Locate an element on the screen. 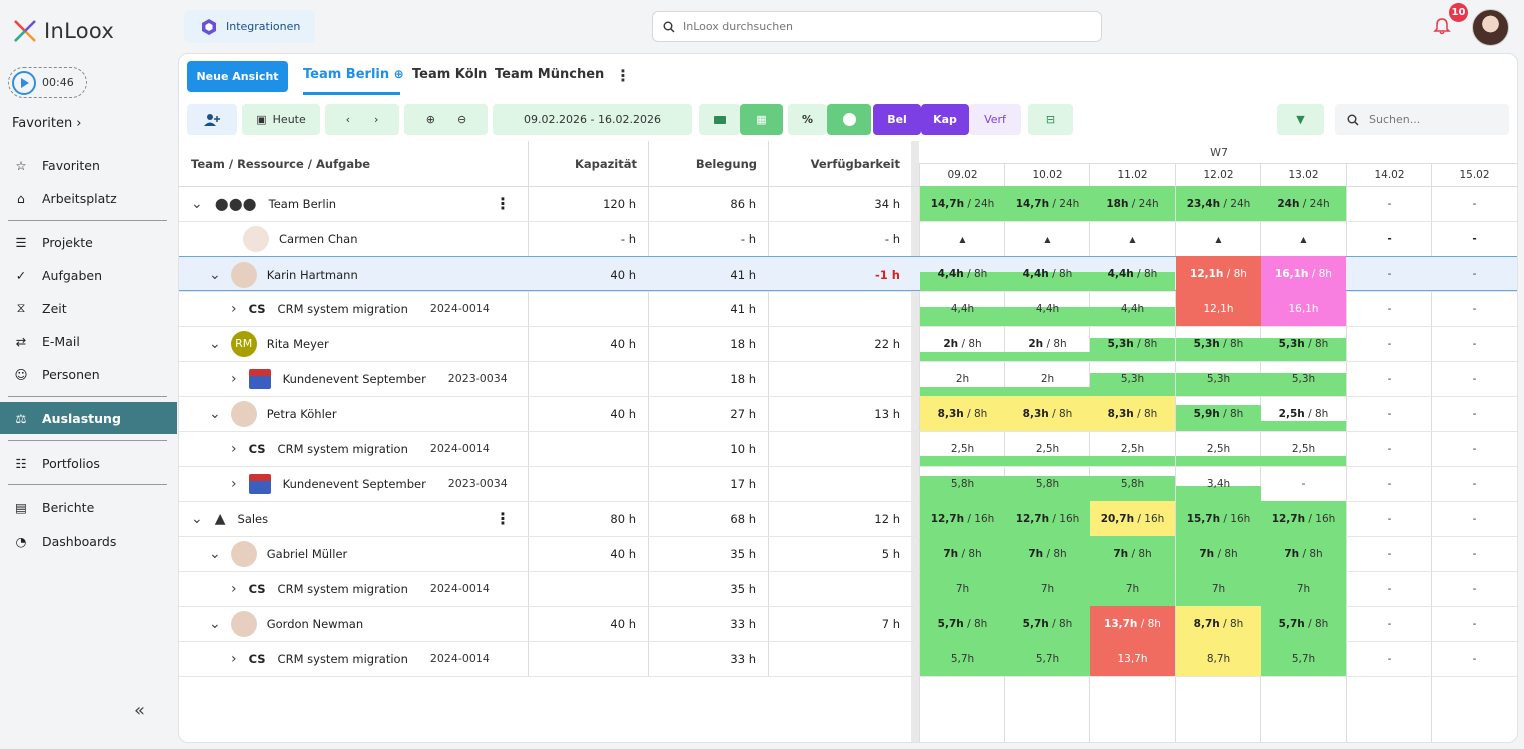 Image resolution: width=1524 pixels, height=749 pixels. row-more-icon: ⋮ is located at coordinates (503, 203).